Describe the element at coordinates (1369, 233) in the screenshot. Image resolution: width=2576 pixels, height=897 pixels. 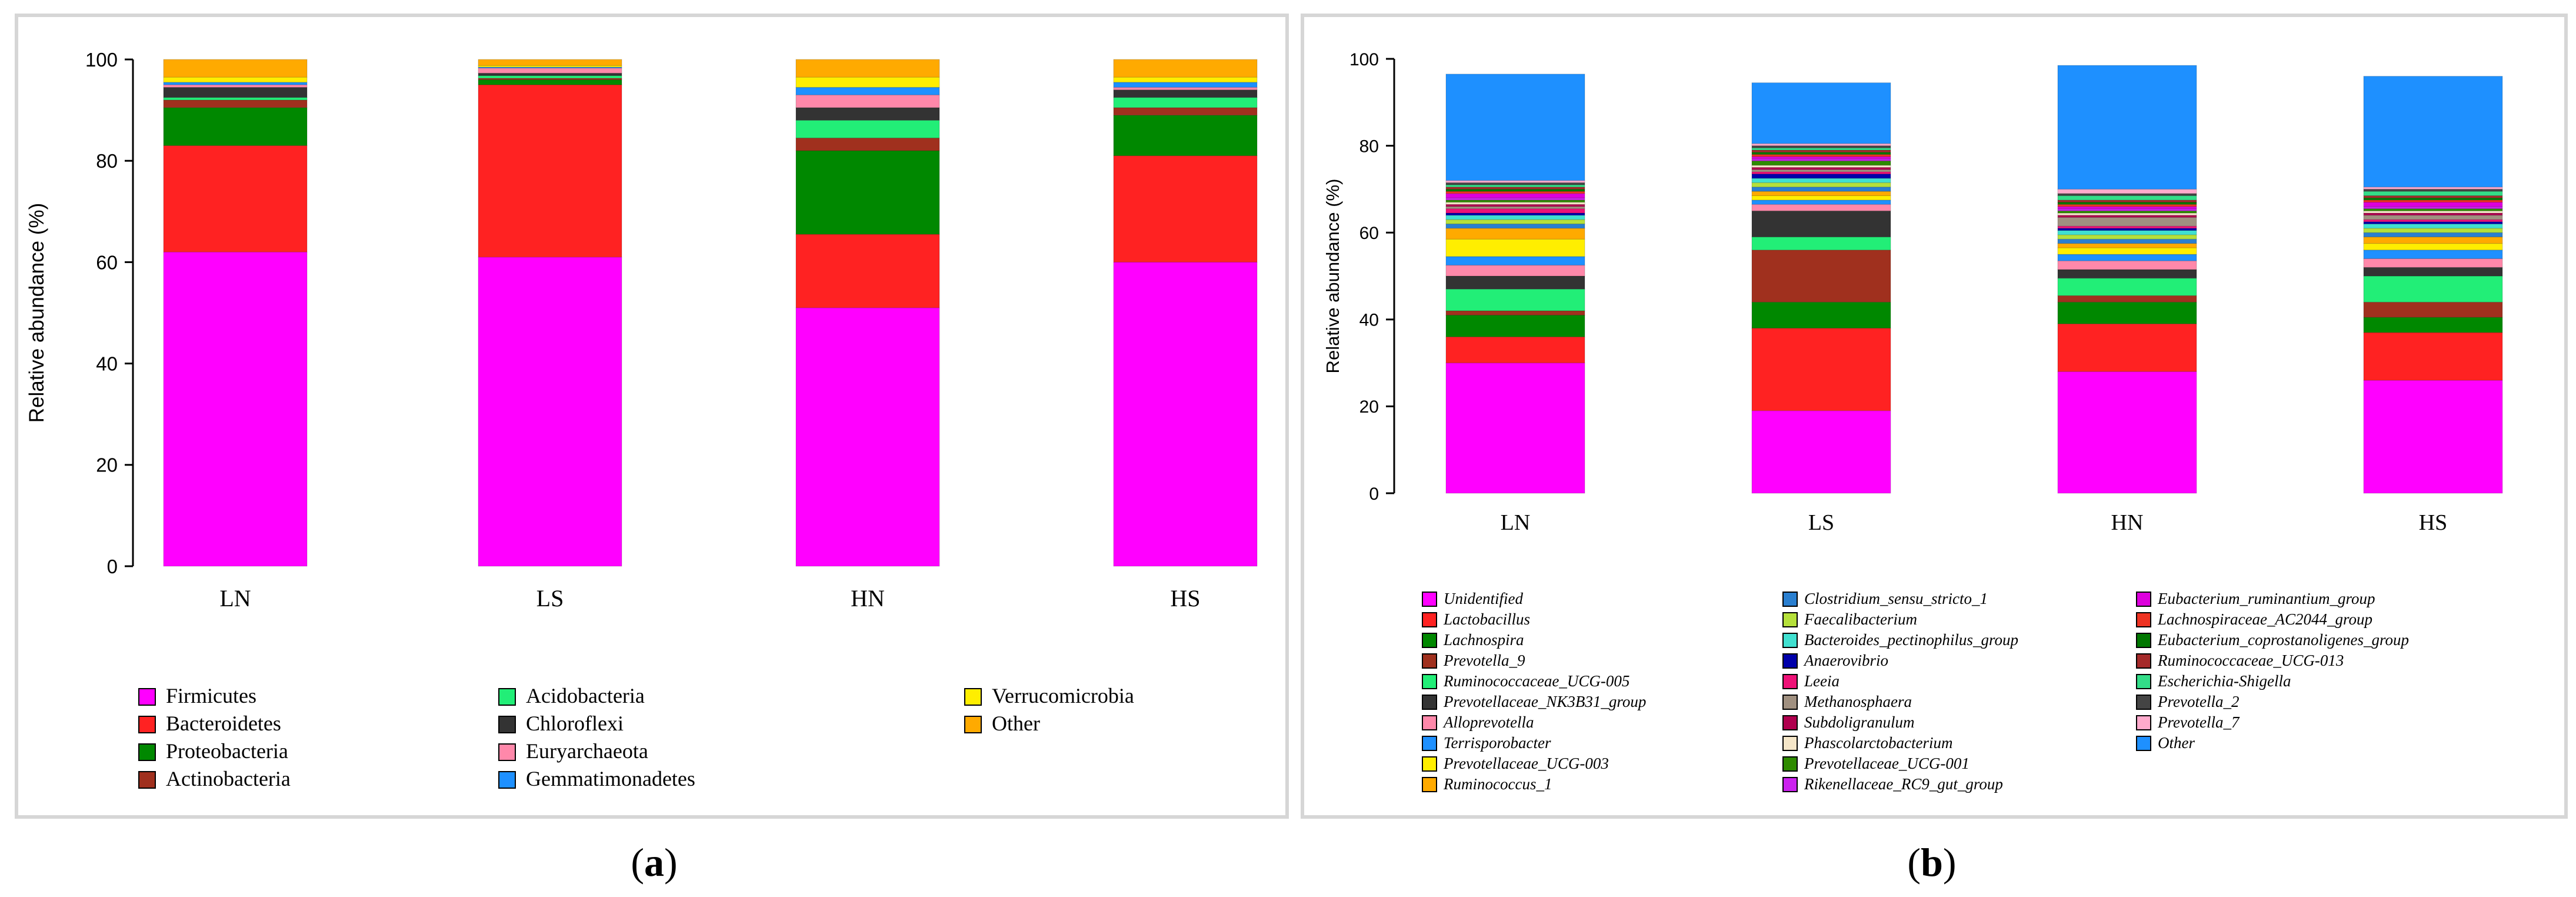
I see `y-tick-label: 60` at that location.